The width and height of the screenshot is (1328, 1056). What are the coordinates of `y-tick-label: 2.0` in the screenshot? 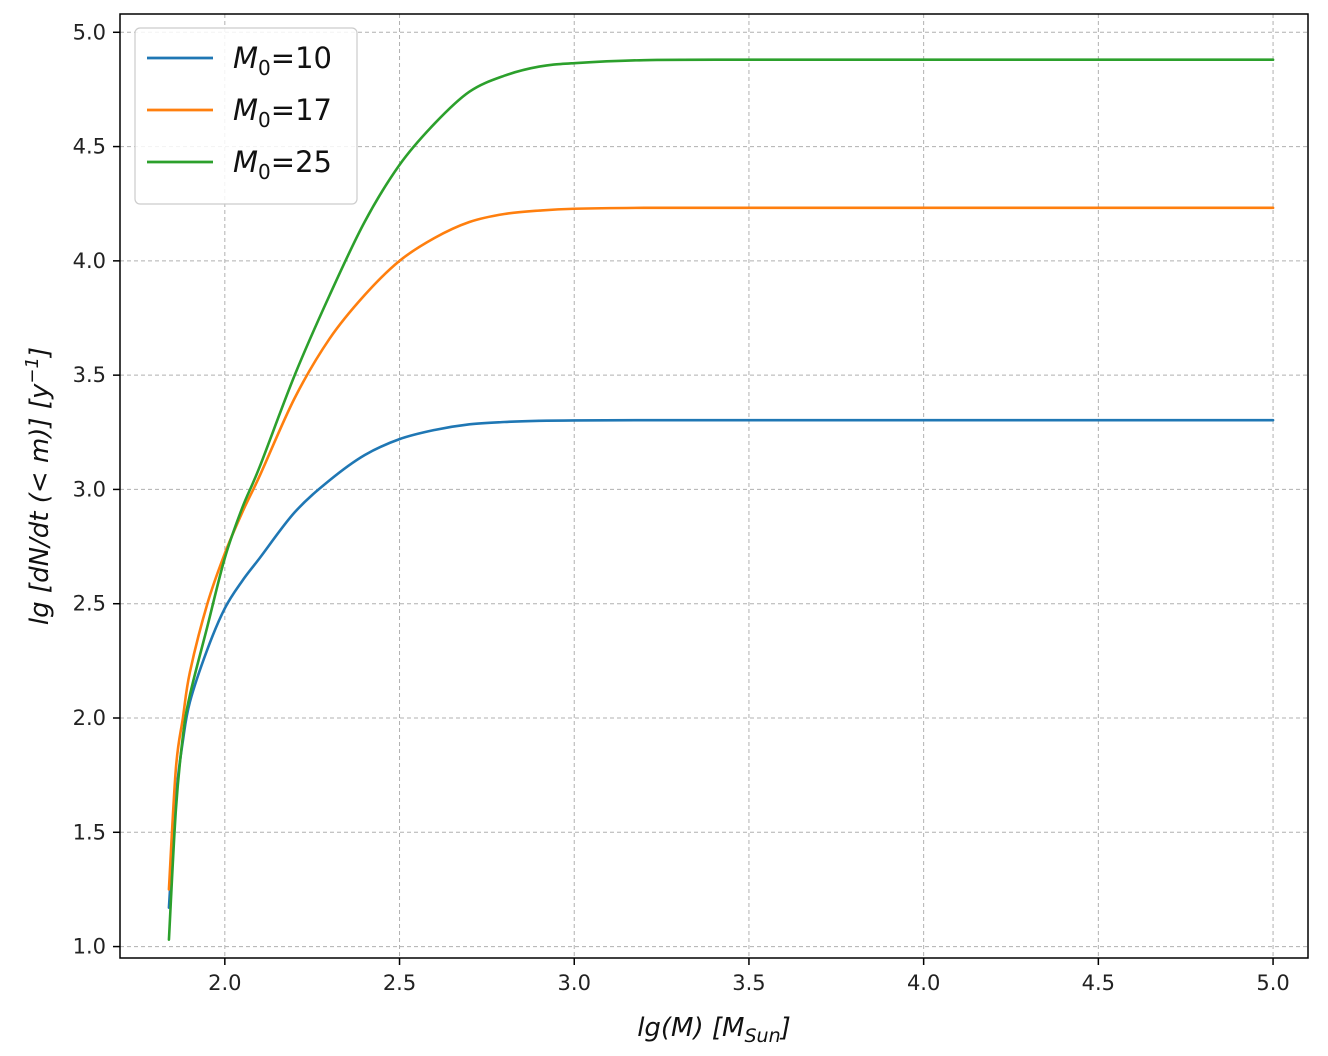 It's located at (89, 718).